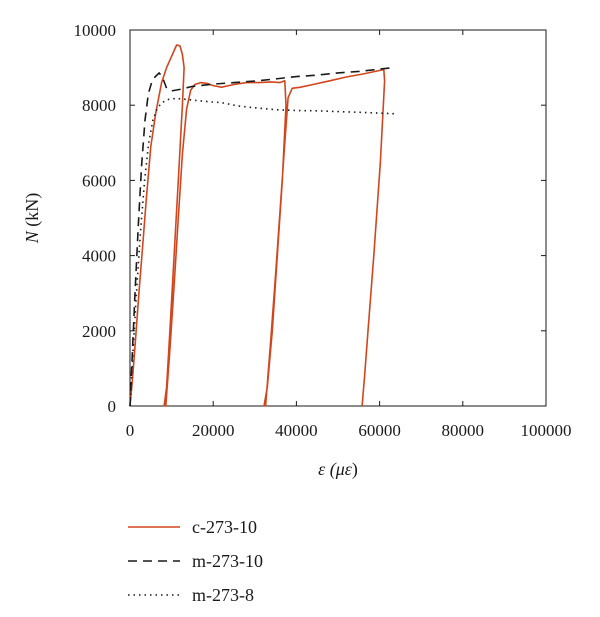  I want to click on legend-swatch-solid, so click(154, 527).